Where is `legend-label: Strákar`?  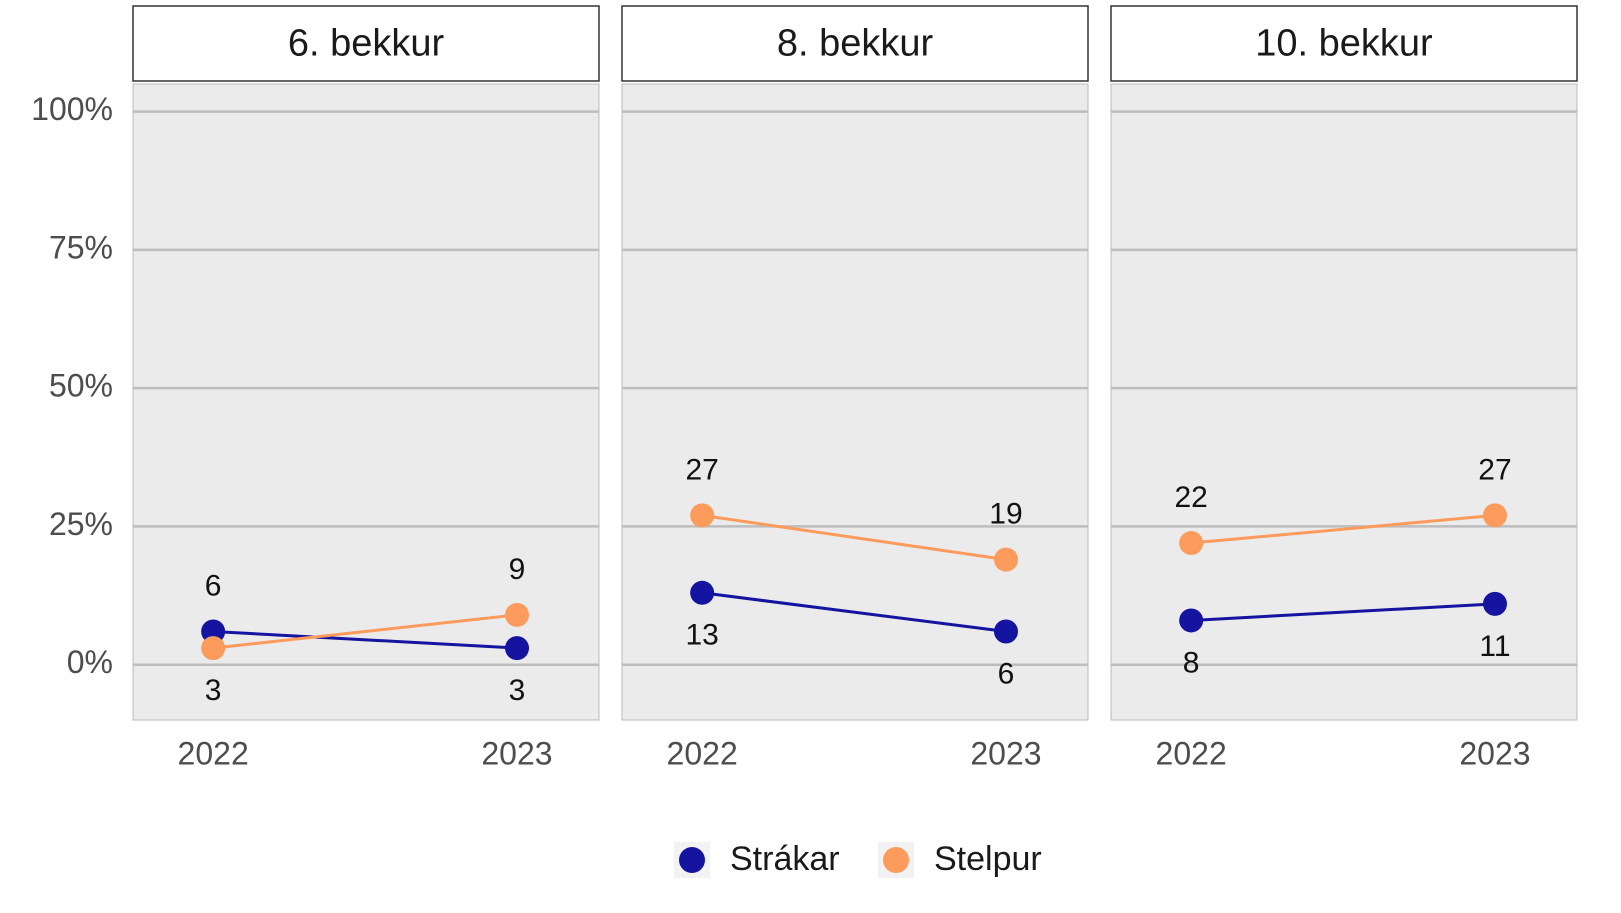
legend-label: Strákar is located at coordinates (785, 859).